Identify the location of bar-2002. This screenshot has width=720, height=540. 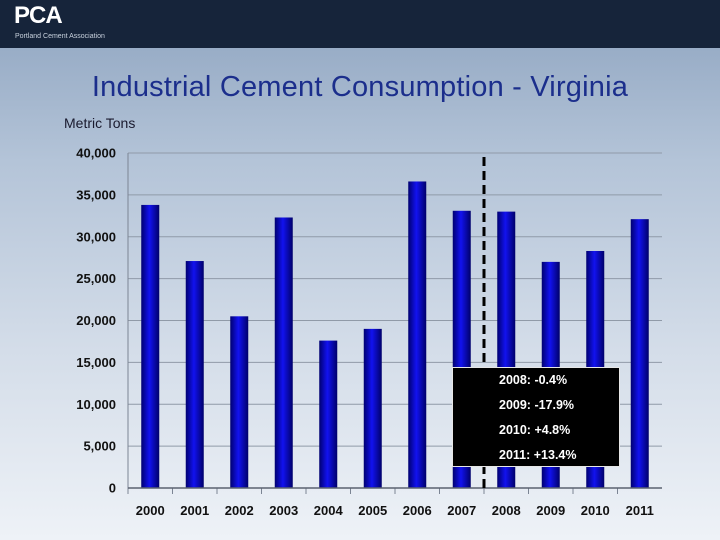
(239, 402).